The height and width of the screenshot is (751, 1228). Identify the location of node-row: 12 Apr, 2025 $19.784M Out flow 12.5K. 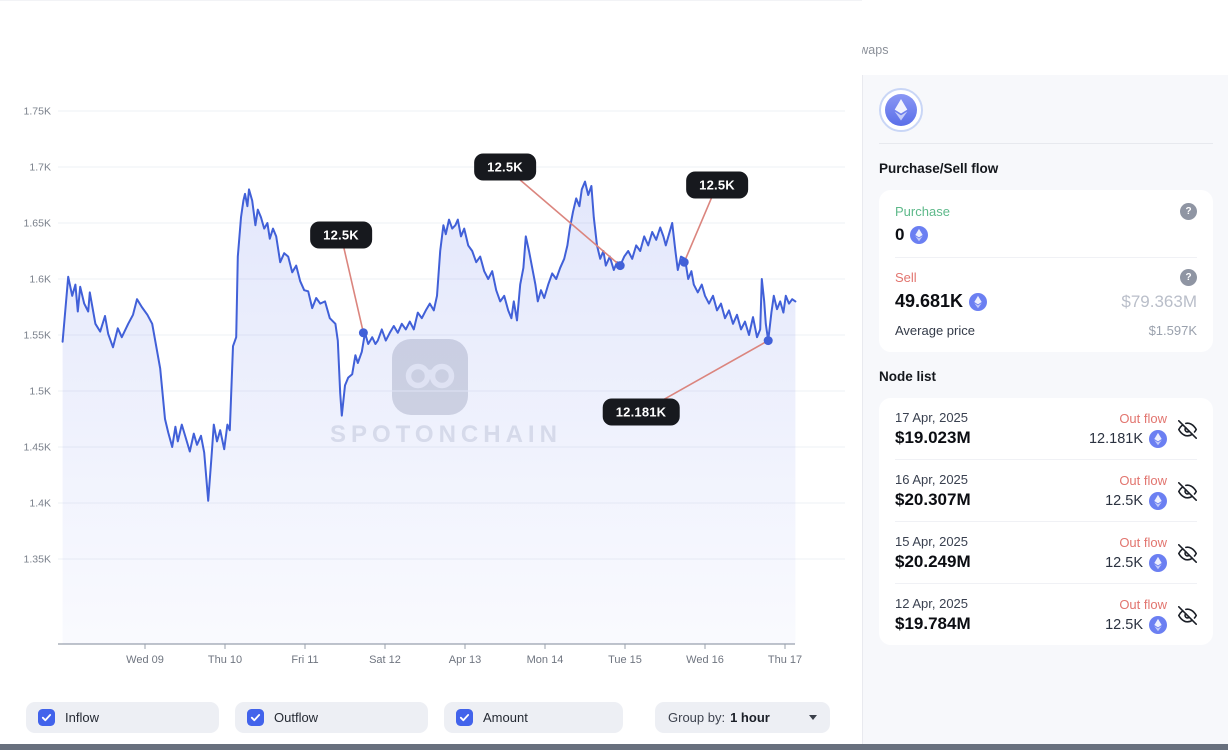
(1046, 614).